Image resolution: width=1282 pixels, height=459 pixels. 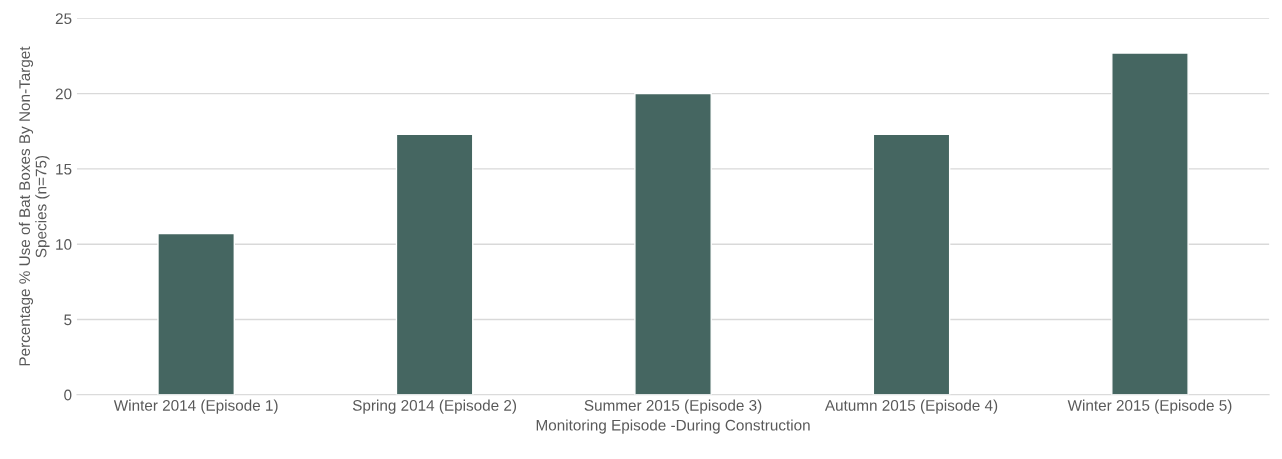 I want to click on y-tick-label: 5, so click(x=68, y=320).